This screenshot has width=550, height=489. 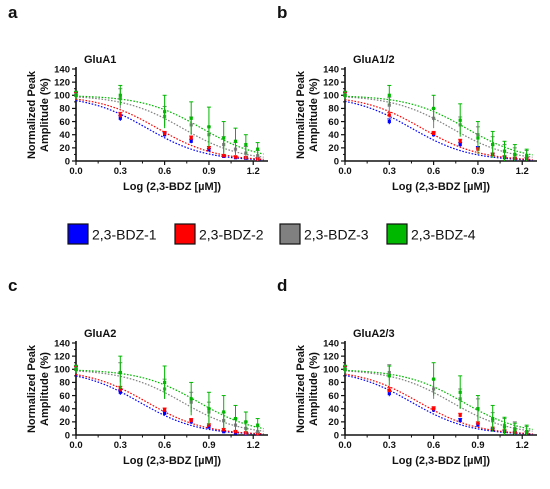 I want to click on panel-title: GluA1, so click(x=100, y=60).